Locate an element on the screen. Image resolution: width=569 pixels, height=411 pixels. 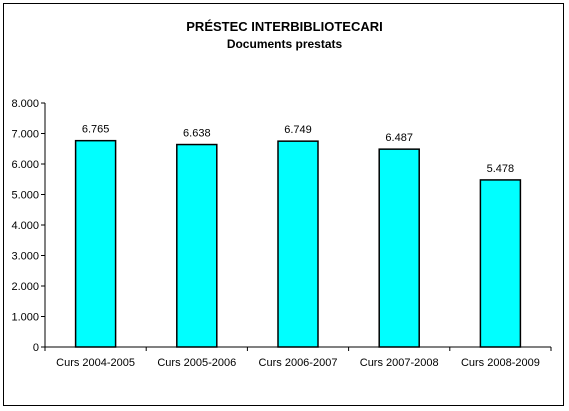
y-tick-label: 2.000 is located at coordinates (25, 287).